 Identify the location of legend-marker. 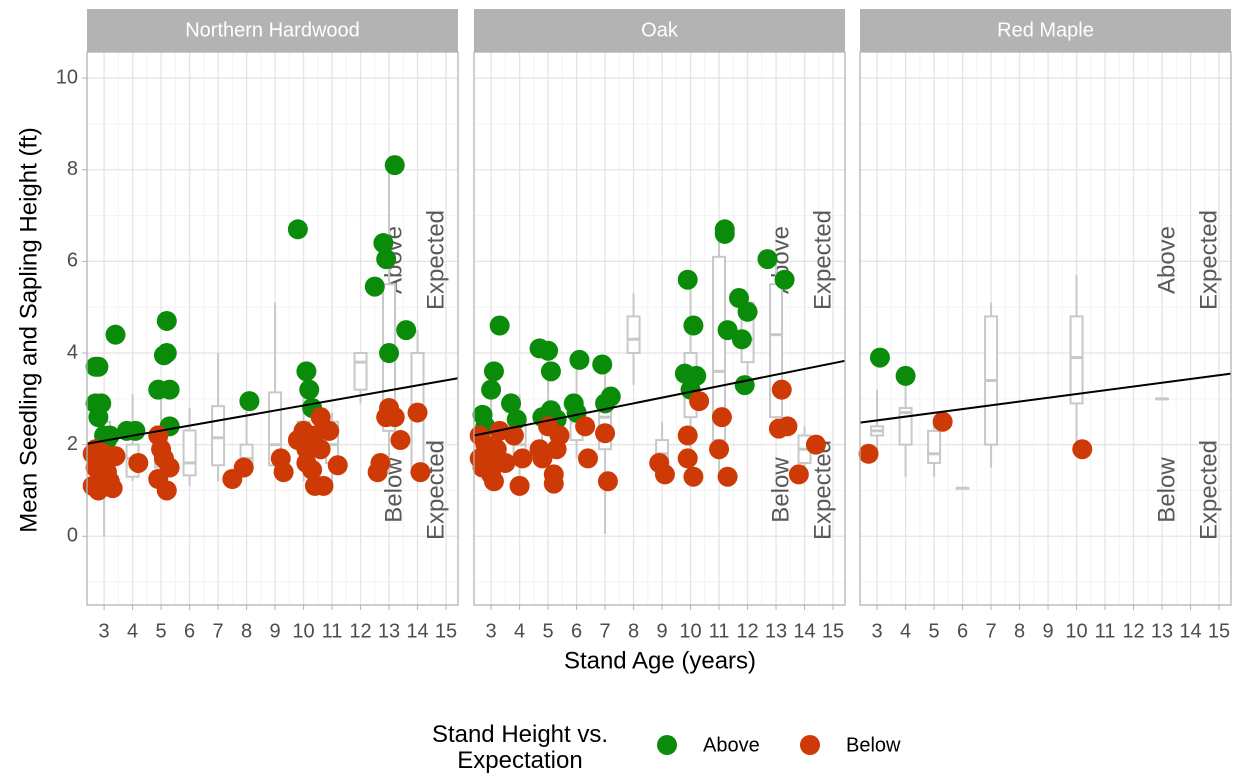
(667, 745).